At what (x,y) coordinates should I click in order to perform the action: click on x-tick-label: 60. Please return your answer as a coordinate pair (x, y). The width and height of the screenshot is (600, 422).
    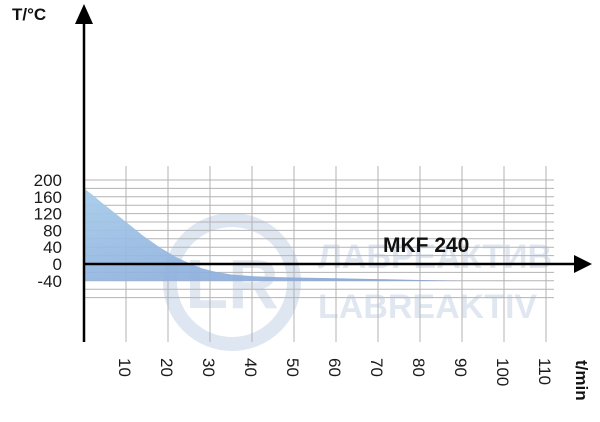
    Looking at the image, I should click on (334, 367).